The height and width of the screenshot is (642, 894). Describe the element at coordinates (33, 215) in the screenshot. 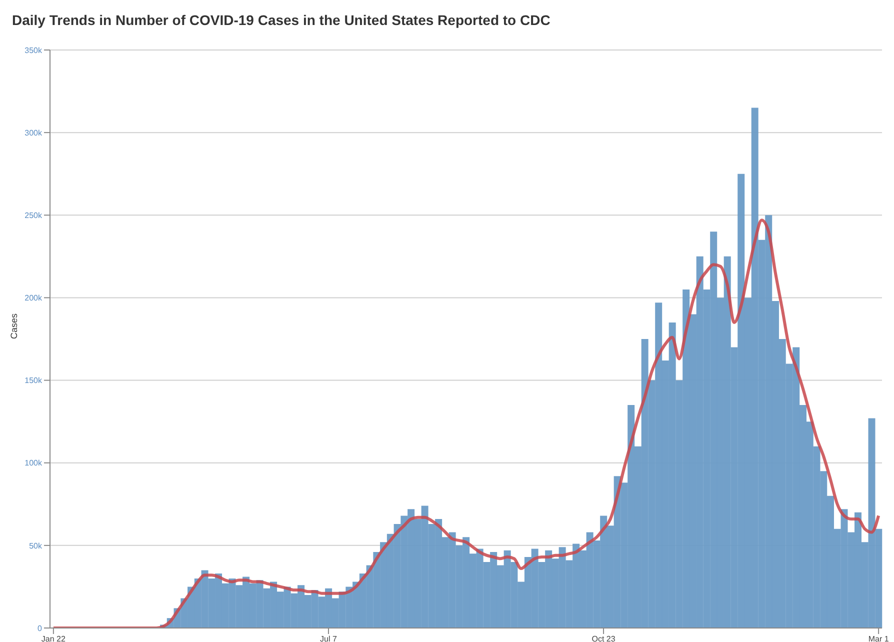

I see `y-tick-label: 250k` at that location.